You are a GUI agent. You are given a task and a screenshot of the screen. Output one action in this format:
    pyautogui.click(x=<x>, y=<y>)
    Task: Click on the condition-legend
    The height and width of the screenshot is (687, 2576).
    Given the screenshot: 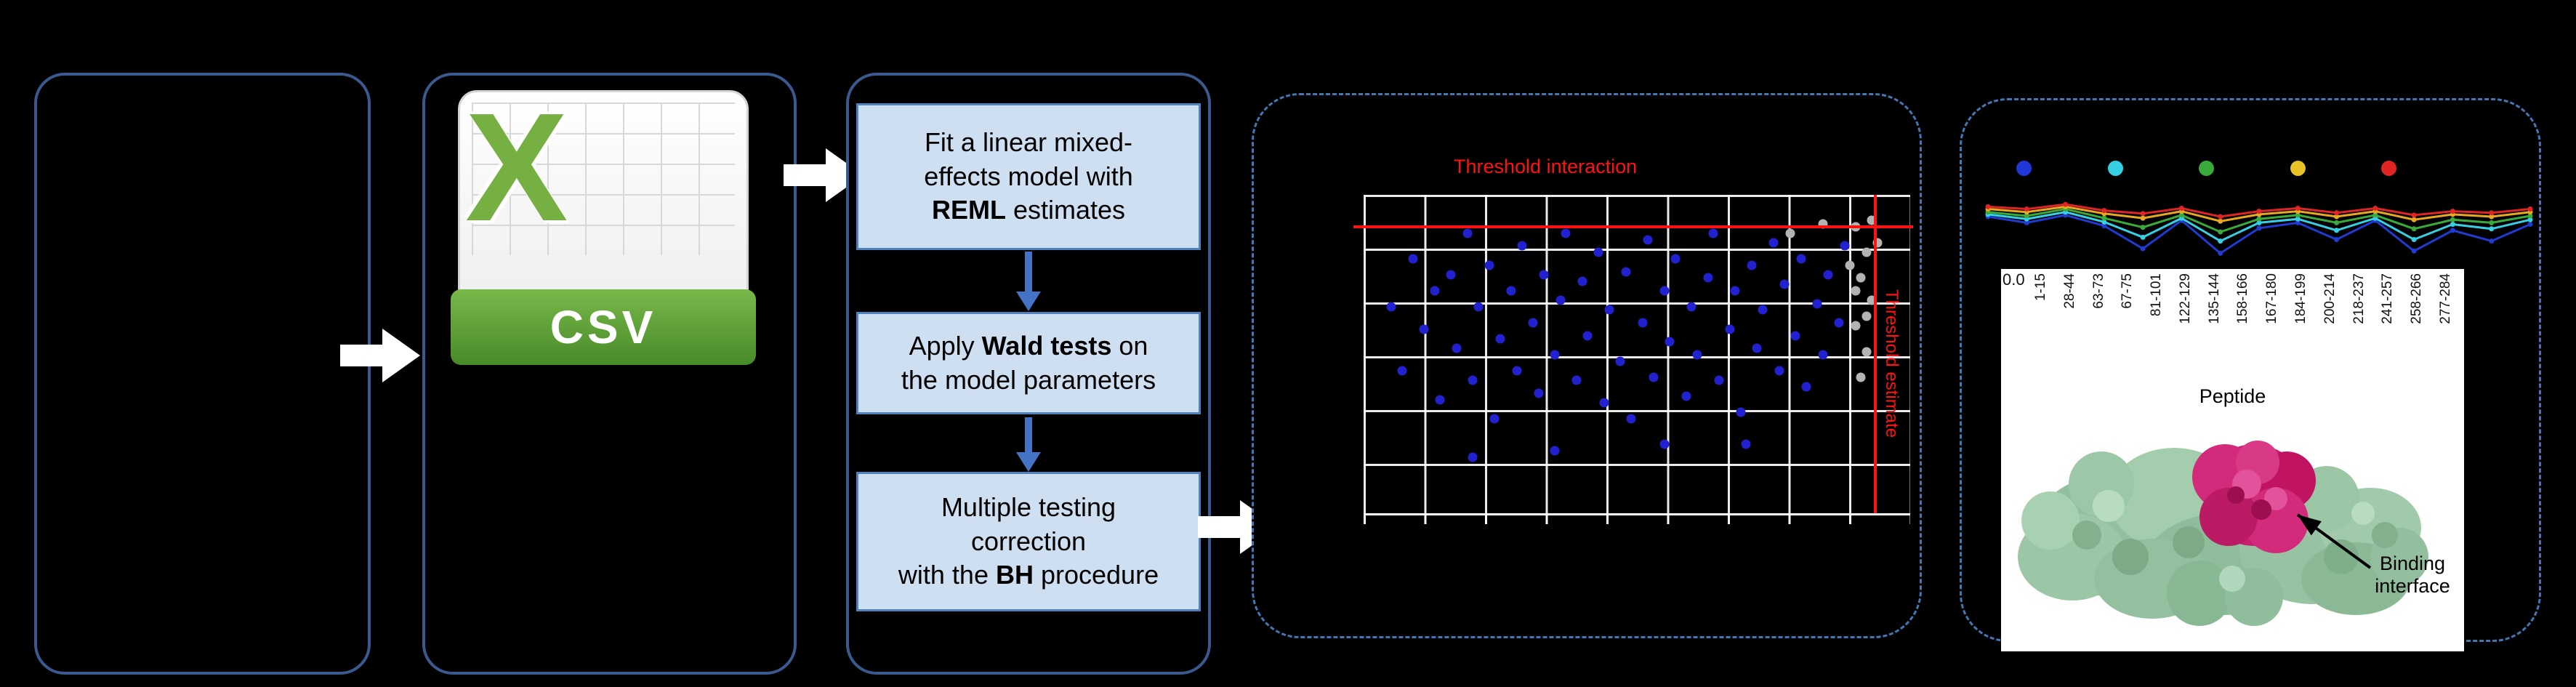 What is the action you would take?
    pyautogui.click(x=2206, y=169)
    